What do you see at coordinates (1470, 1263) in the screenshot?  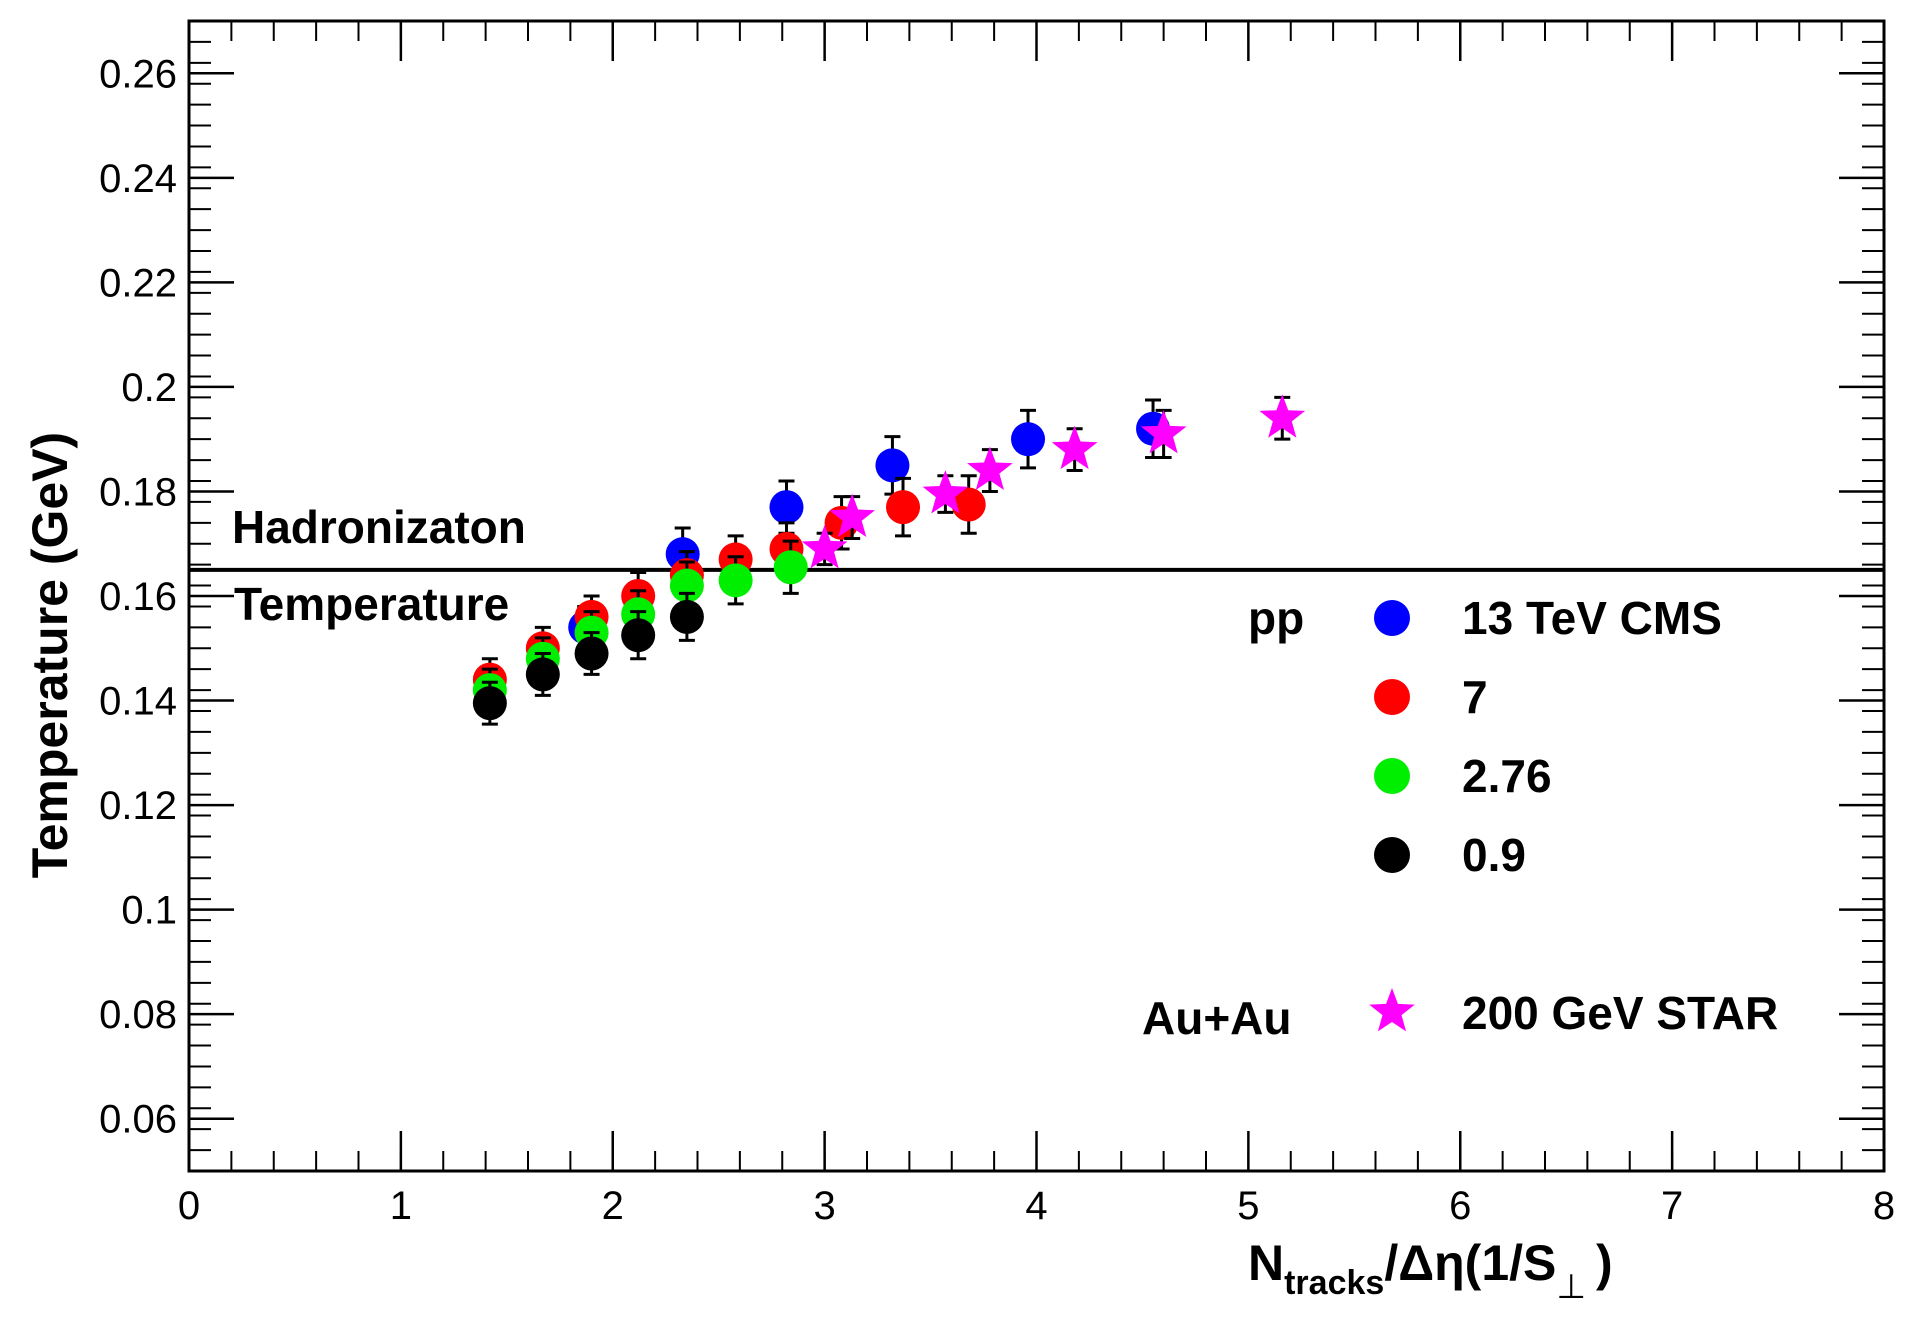 I see `x-axis-label-rest: /Δη(1/S` at bounding box center [1470, 1263].